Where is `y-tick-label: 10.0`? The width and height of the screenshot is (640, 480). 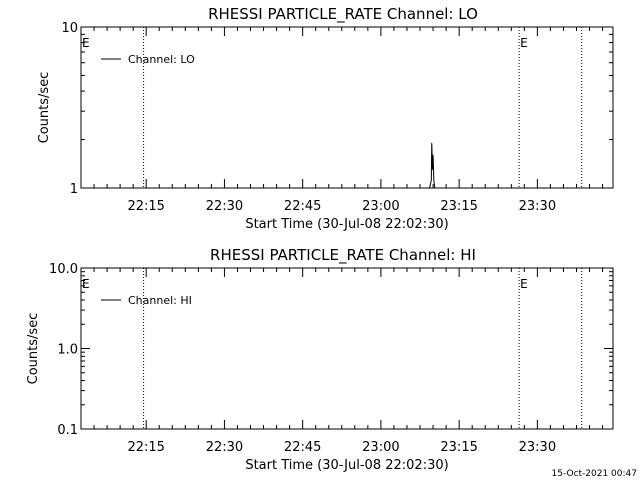 y-tick-label: 10.0 is located at coordinates (63, 269).